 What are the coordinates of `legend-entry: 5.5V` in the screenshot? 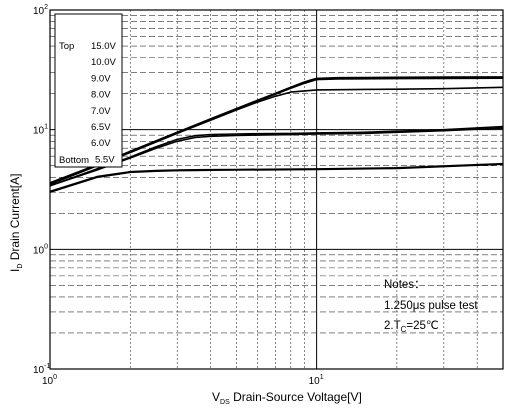 It's located at (105, 159).